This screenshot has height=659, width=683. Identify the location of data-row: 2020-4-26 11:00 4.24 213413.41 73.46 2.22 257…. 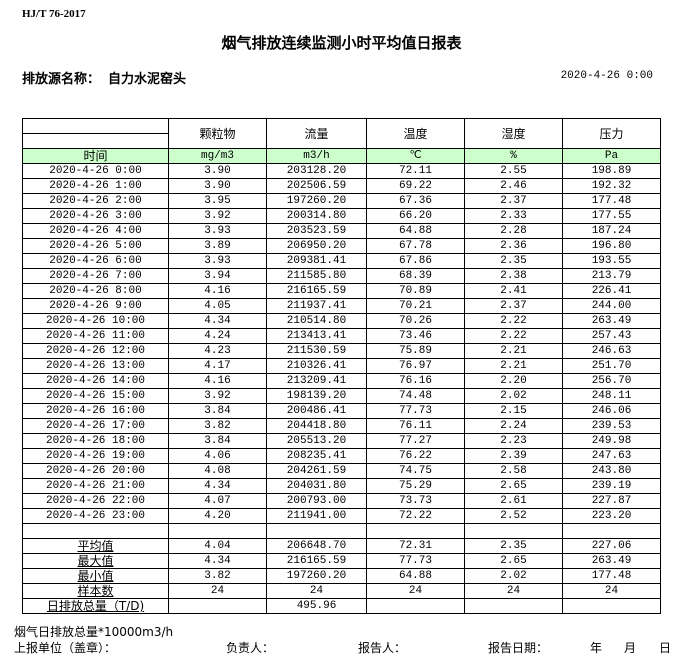
(341, 336).